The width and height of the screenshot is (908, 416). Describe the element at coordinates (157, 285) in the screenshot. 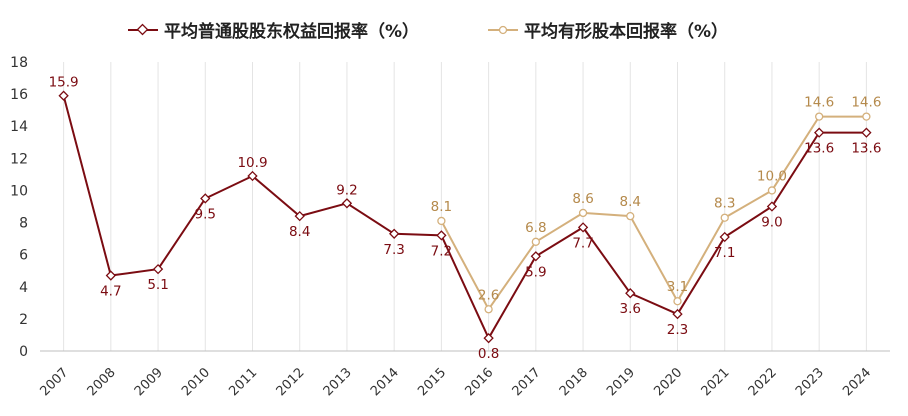

I see `data-label-roe: 5.1` at that location.